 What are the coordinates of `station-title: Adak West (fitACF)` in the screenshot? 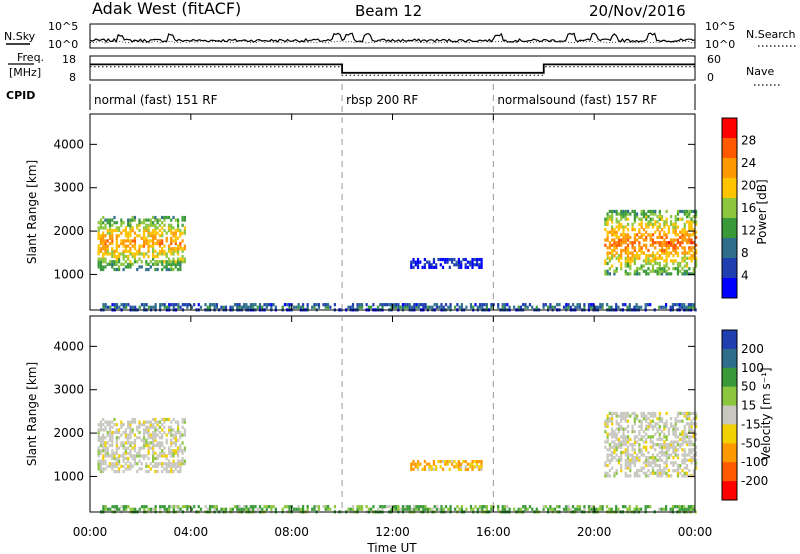 It's located at (166, 9).